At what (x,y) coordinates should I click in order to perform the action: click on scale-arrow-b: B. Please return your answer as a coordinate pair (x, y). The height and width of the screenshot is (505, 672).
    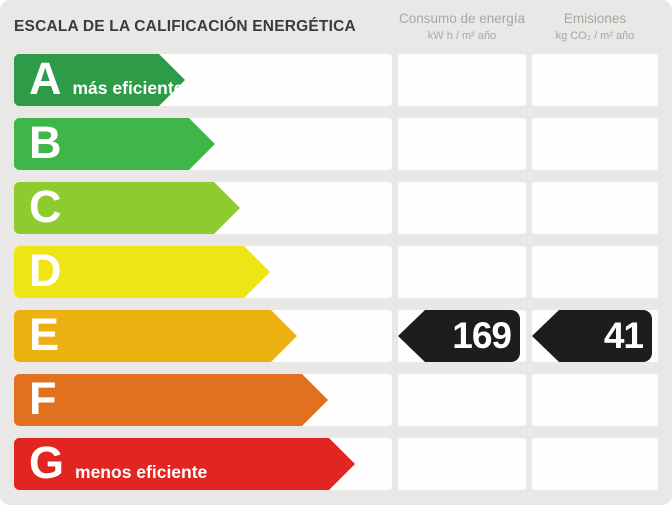
    Looking at the image, I should click on (114, 144).